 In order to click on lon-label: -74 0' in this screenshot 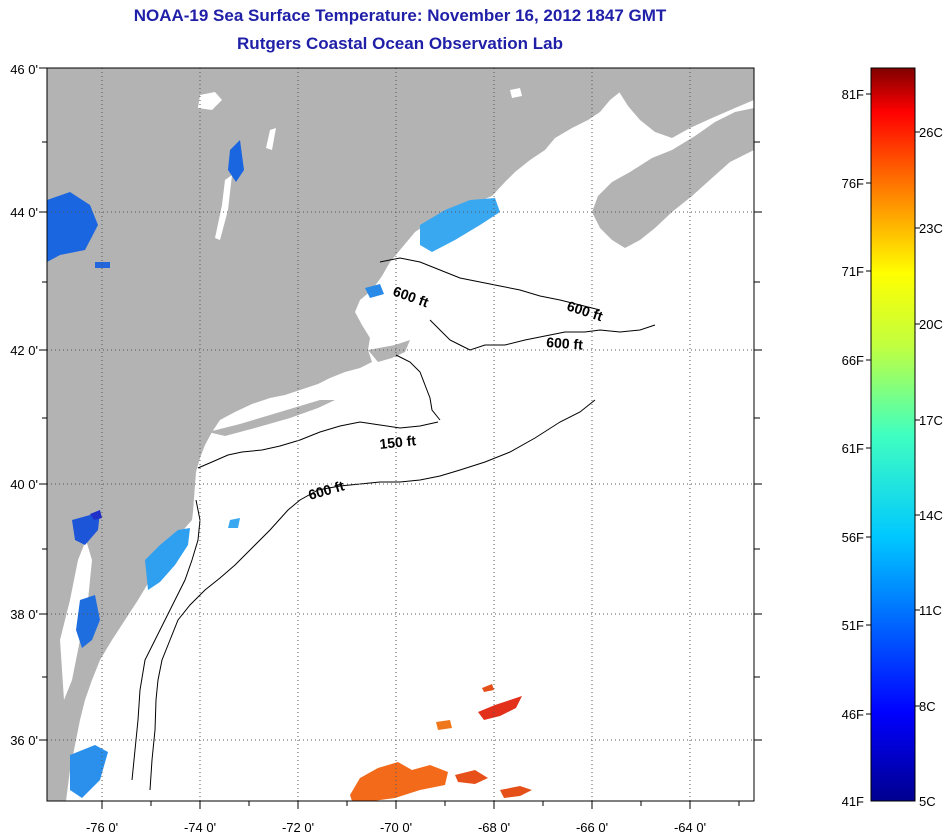, I will do `click(200, 827)`.